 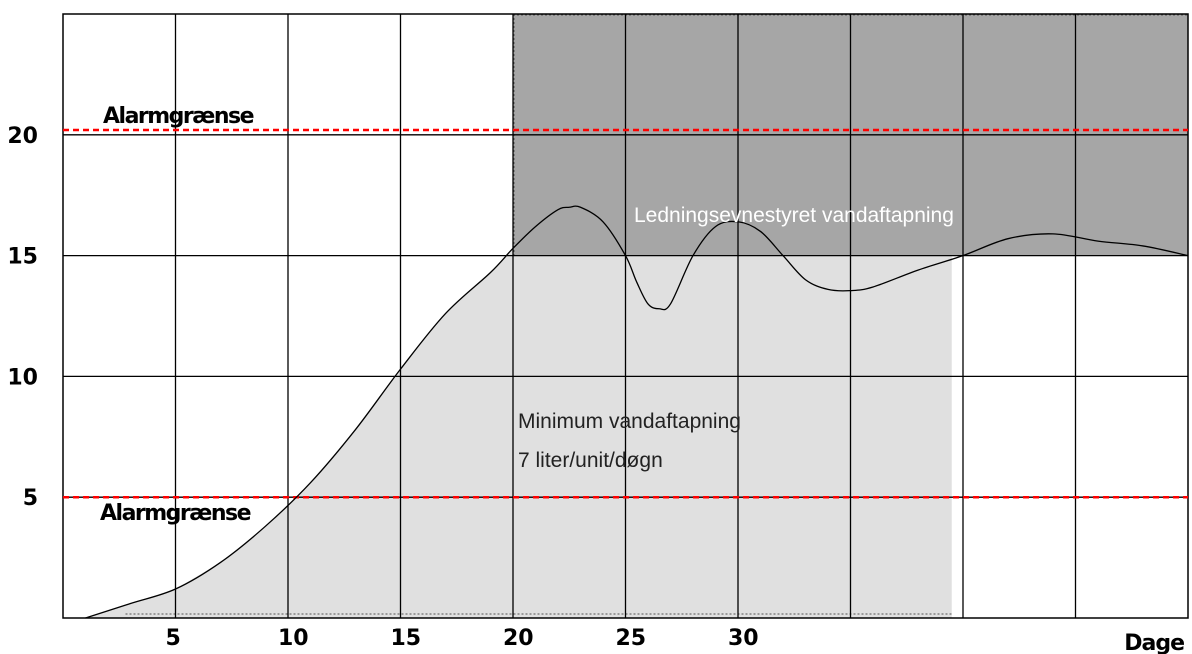 What do you see at coordinates (22, 136) in the screenshot?
I see `y-tick-label: 20` at bounding box center [22, 136].